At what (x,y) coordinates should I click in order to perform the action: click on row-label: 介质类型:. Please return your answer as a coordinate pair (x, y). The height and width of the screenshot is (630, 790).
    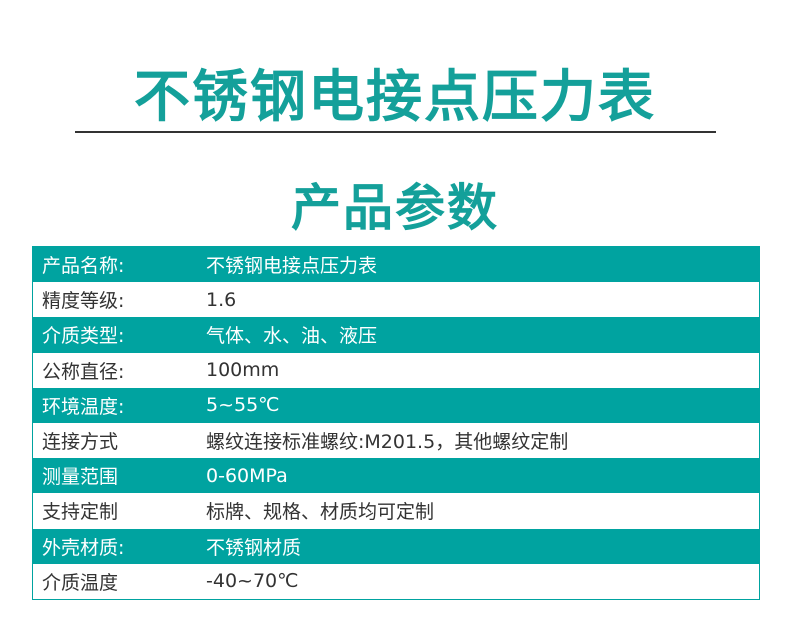
    Looking at the image, I should click on (83, 336).